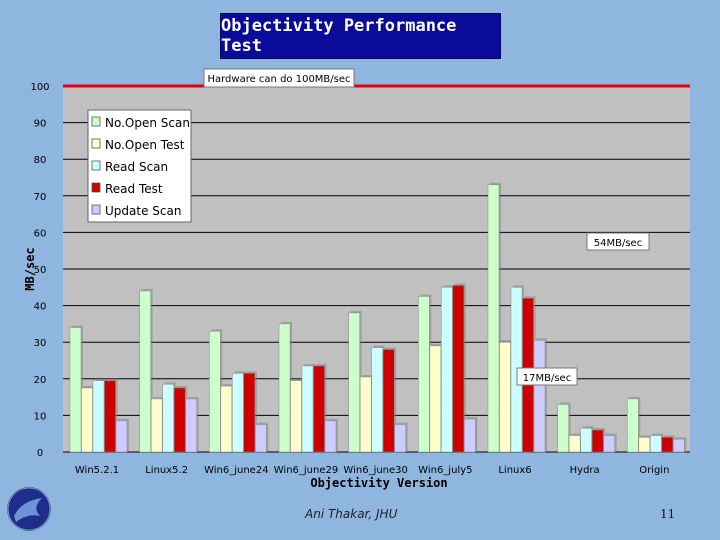 Image resolution: width=720 pixels, height=540 pixels. Describe the element at coordinates (136, 167) in the screenshot. I see `legend-label: Read Scan` at that location.